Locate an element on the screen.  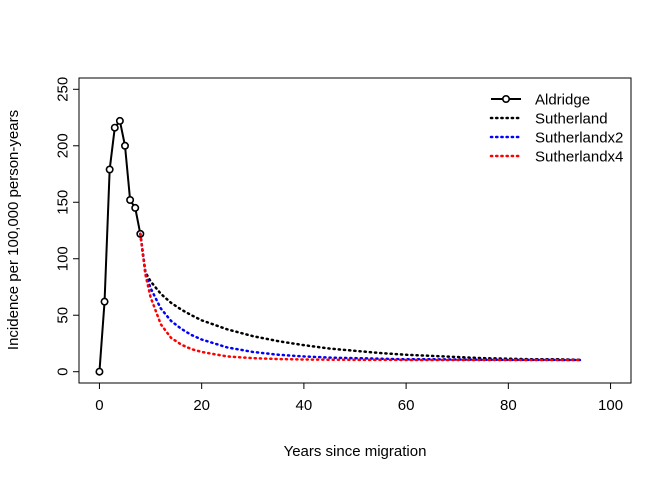
x-tick-label: 40 is located at coordinates (304, 405).